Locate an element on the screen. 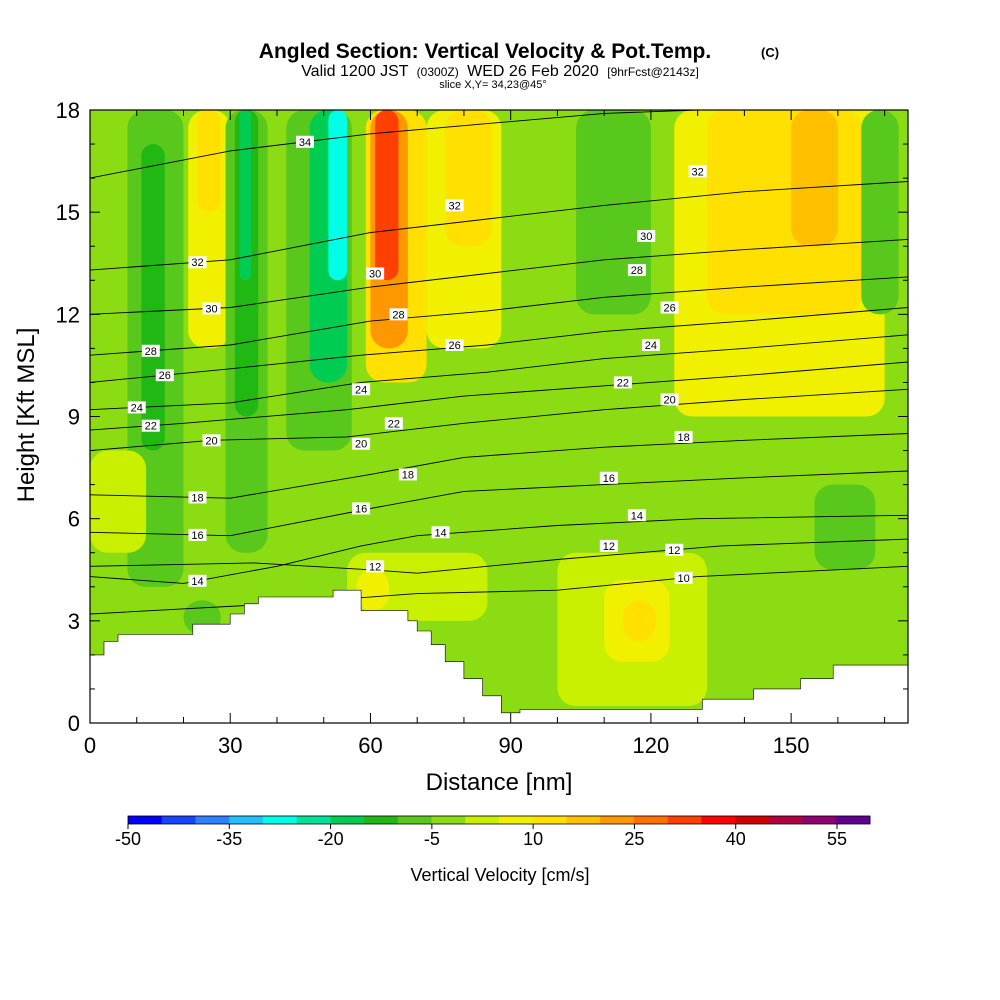  colorbar-tick-label: 10 is located at coordinates (533, 839).